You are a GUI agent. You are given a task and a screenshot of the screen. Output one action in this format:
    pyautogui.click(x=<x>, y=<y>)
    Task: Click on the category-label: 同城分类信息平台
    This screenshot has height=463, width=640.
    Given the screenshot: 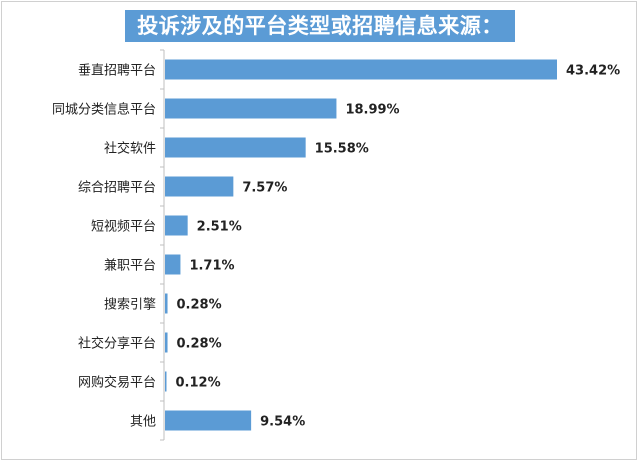 What is the action you would take?
    pyautogui.click(x=104, y=110)
    